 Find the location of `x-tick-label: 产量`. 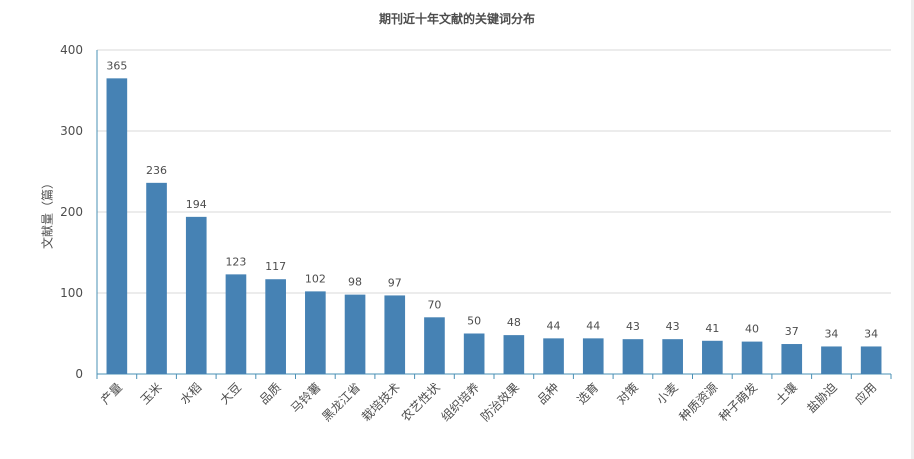

x-tick-label: 产量 is located at coordinates (111, 393).